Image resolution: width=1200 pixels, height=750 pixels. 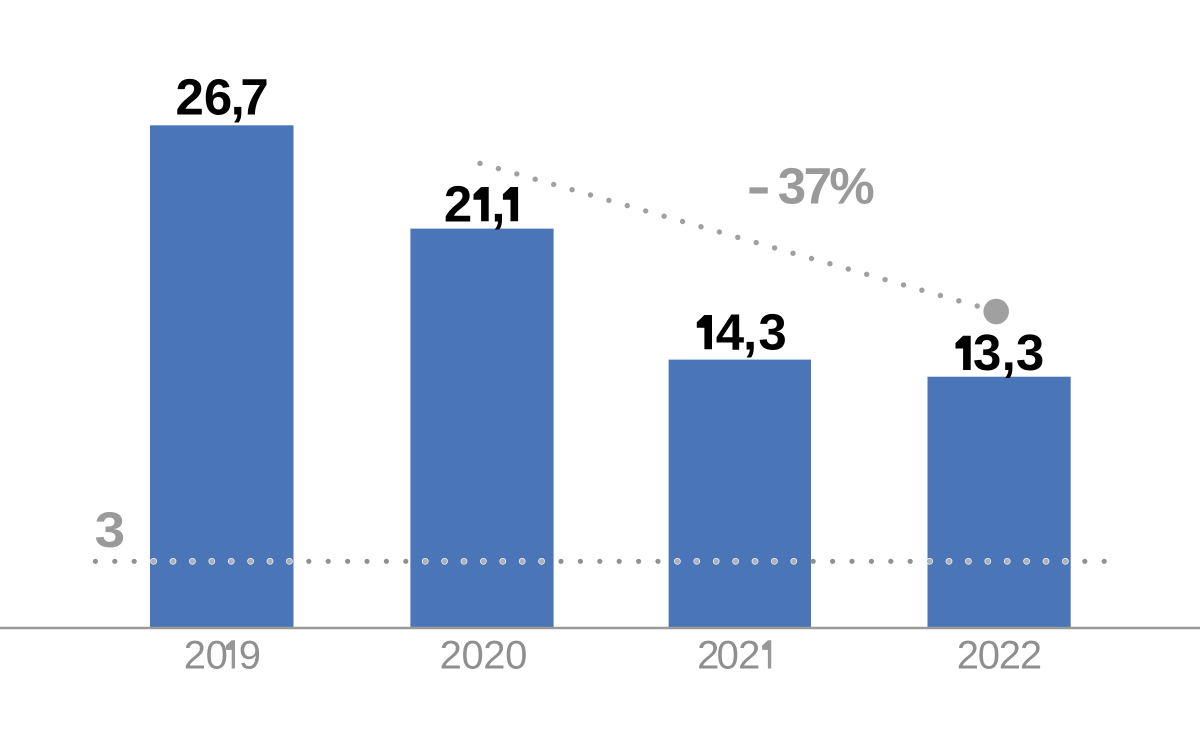 What do you see at coordinates (204, 97) in the screenshot?
I see `svg-text: 26` at bounding box center [204, 97].